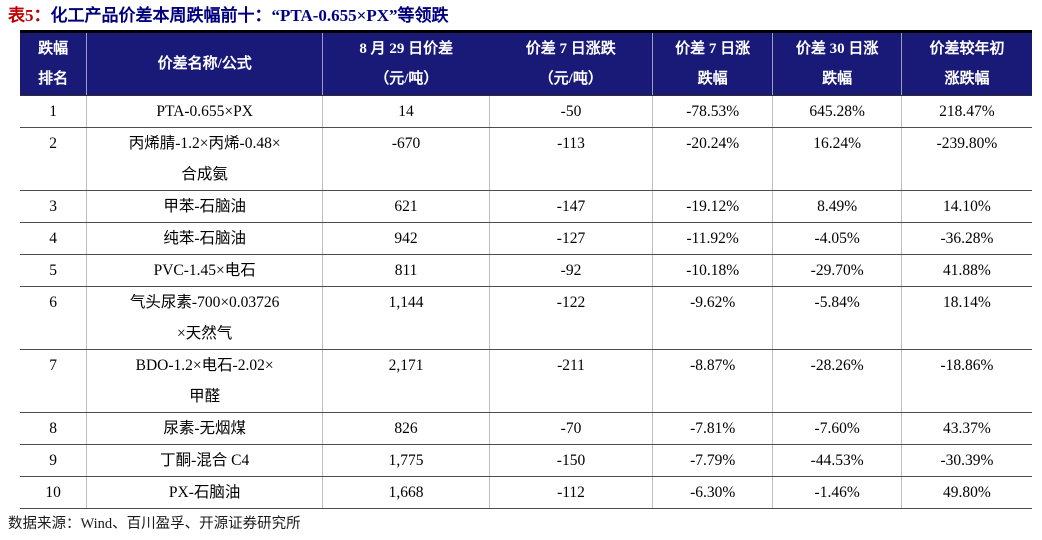  I want to click on rank-cell: 8, so click(53, 428).